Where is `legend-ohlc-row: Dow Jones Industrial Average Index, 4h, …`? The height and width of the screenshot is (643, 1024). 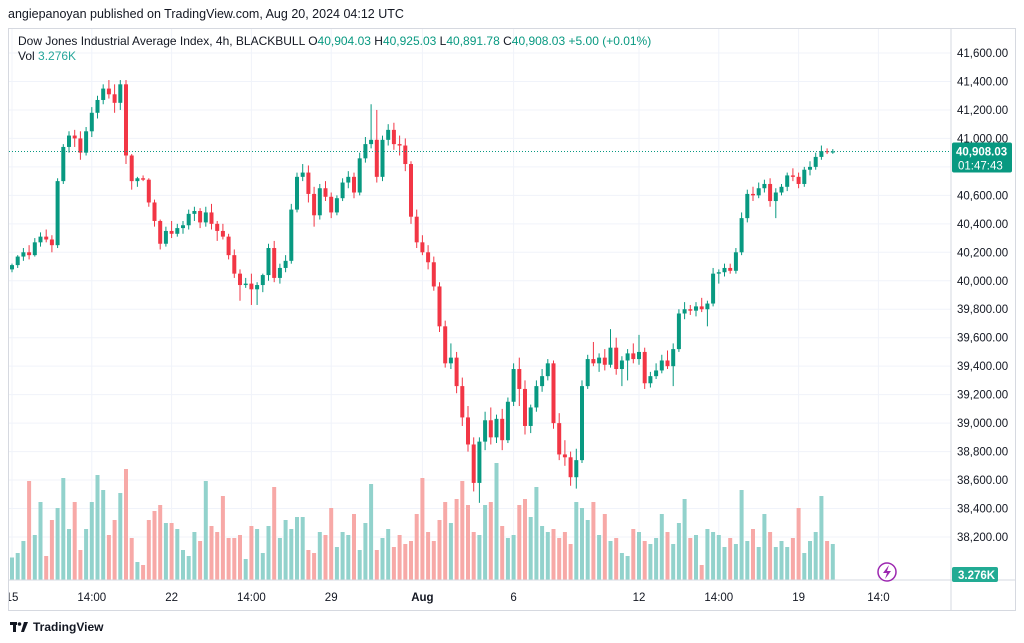
legend-ohlc-row: Dow Jones Industrial Average Index, 4h, … is located at coordinates (334, 41).